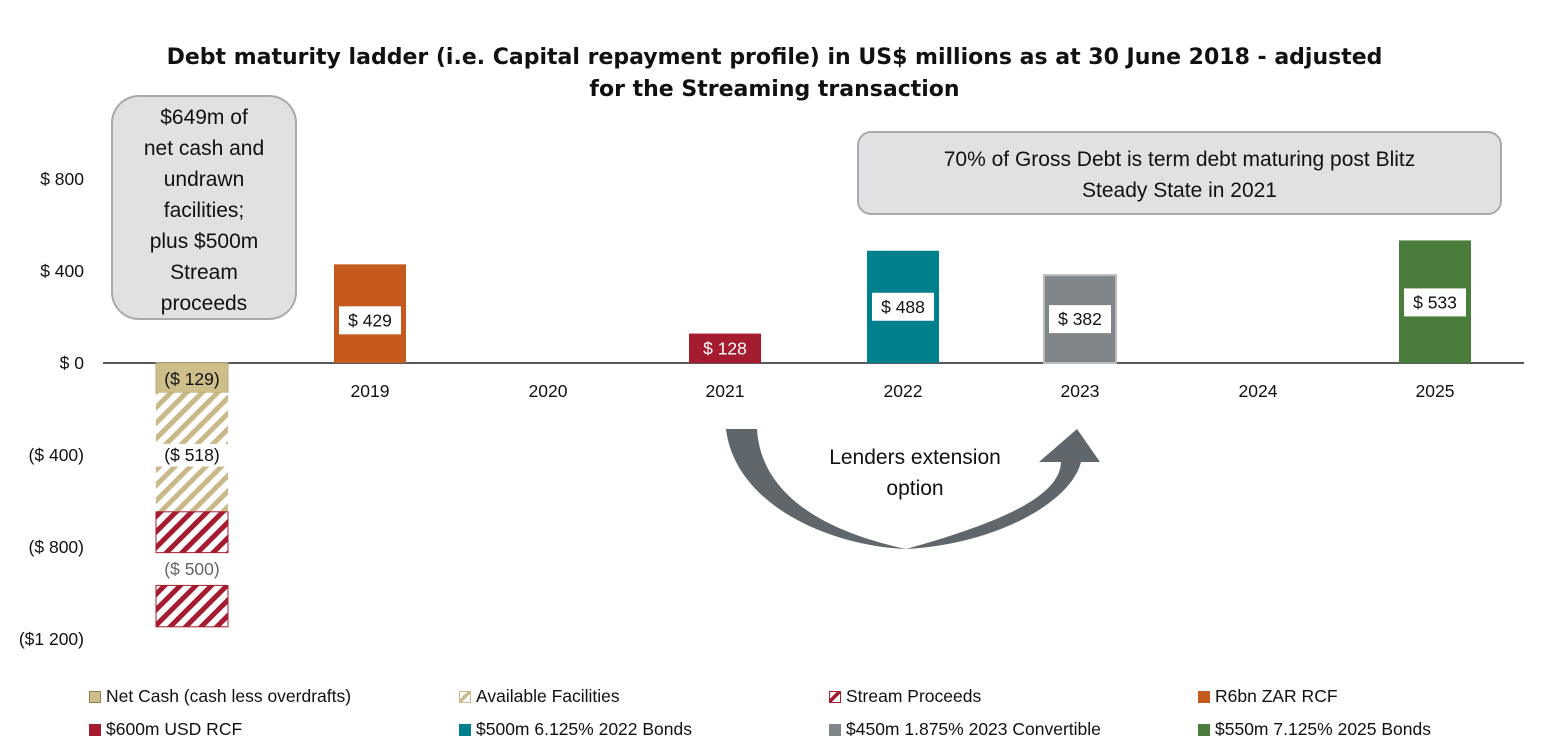 The height and width of the screenshot is (748, 1549). I want to click on callout-line: Stream, so click(204, 272).